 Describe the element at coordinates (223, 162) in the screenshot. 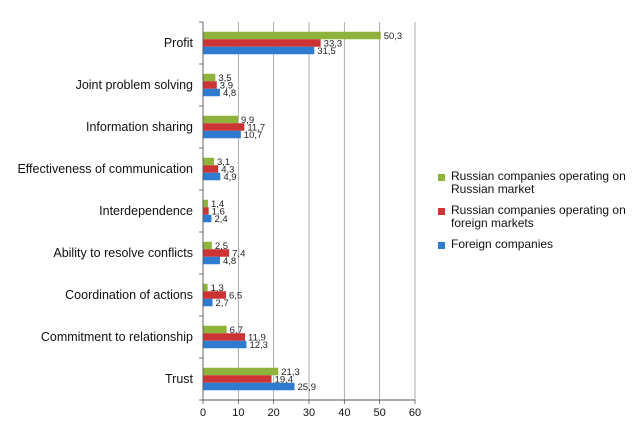

I see `data-label: 3,1` at that location.